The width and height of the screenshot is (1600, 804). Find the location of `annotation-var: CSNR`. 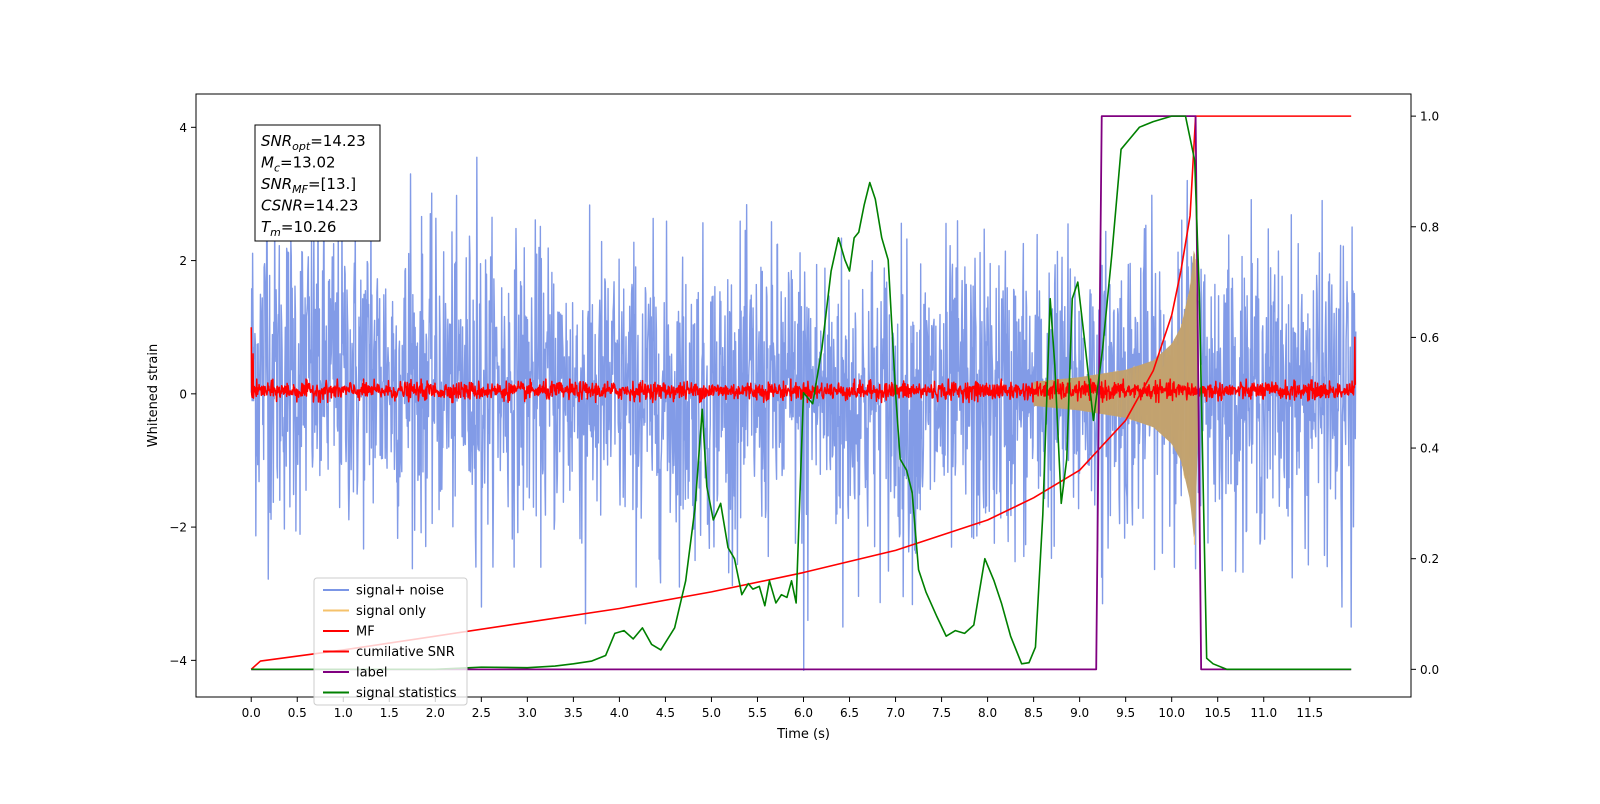

annotation-var: CSNR is located at coordinates (282, 206).